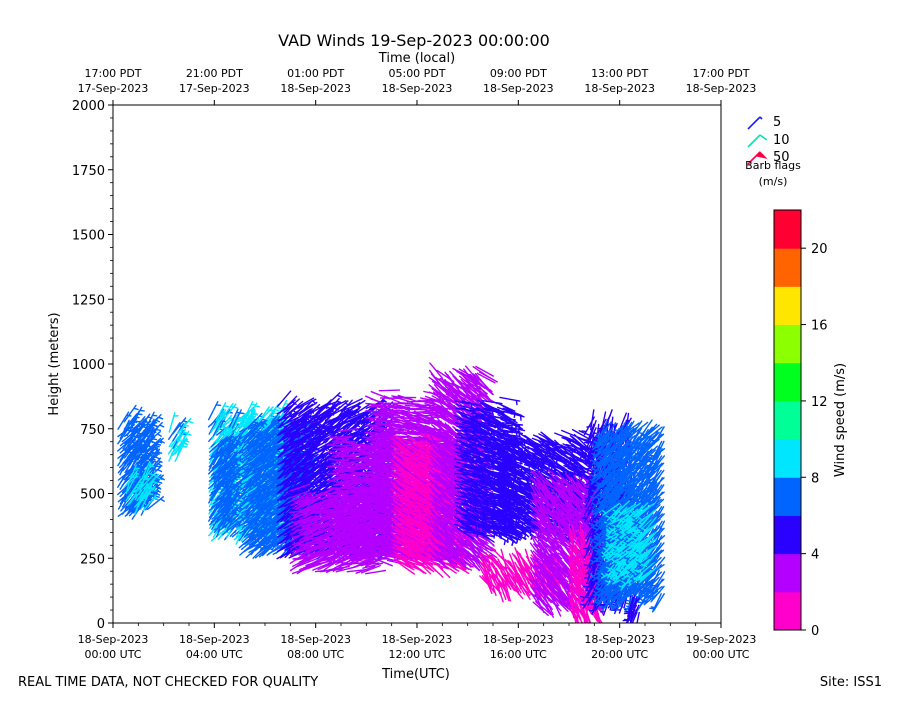 The width and height of the screenshot is (900, 705). Describe the element at coordinates (54, 363) in the screenshot. I see `y-axis-label: Height (meters)` at that location.